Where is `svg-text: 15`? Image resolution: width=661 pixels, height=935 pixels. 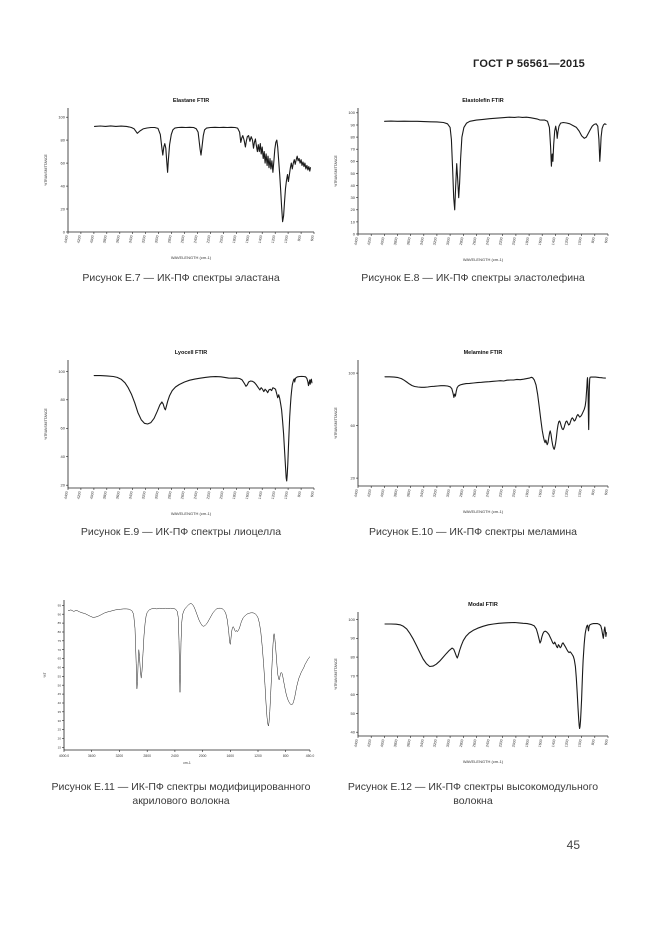 svg-text: 15 is located at coordinates (60, 747).